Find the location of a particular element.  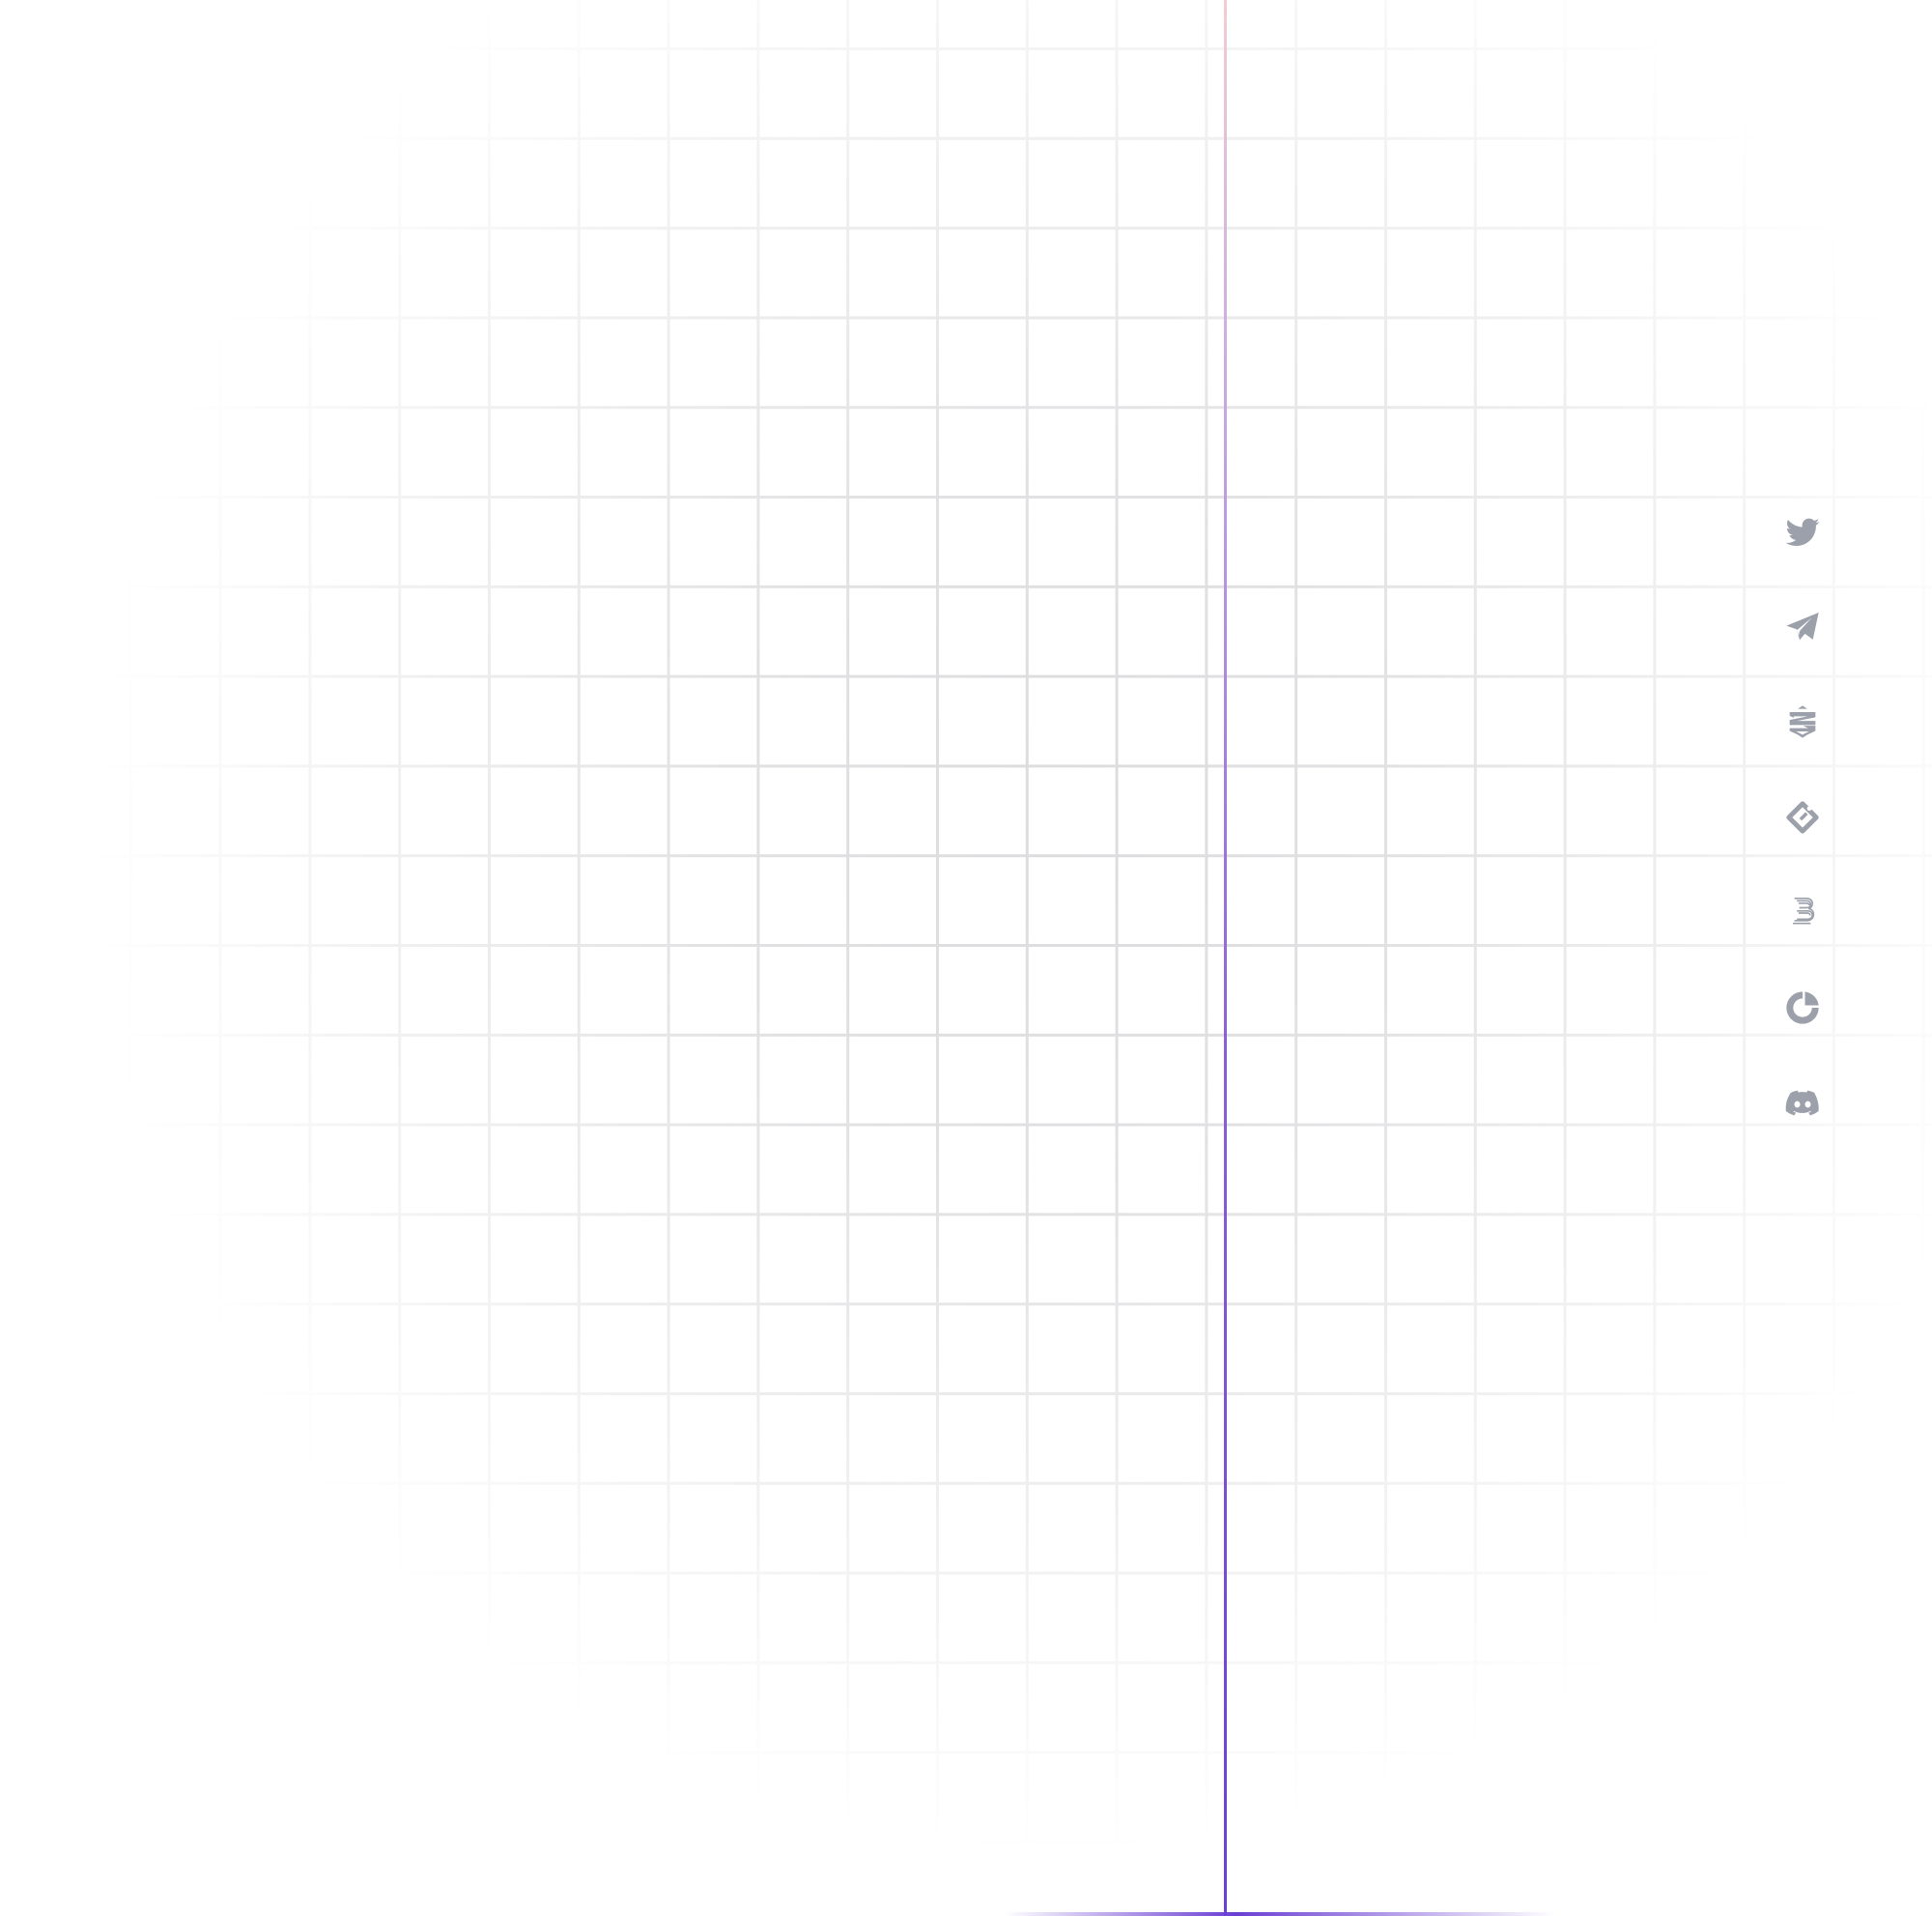

bottom-accent-line is located at coordinates (1280, 1914).